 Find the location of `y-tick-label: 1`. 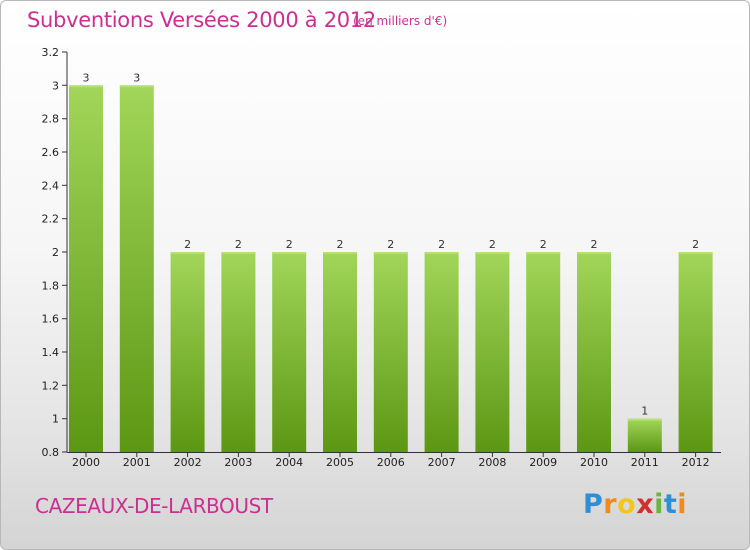

y-tick-label: 1 is located at coordinates (55, 419).